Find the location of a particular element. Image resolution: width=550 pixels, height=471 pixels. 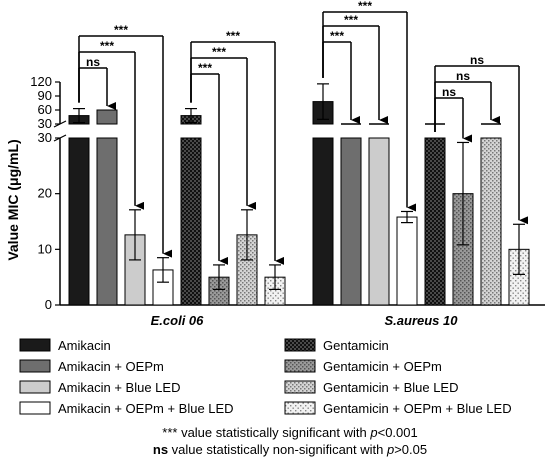

legend-label: Gentamicin + Blue LED is located at coordinates (390, 387).